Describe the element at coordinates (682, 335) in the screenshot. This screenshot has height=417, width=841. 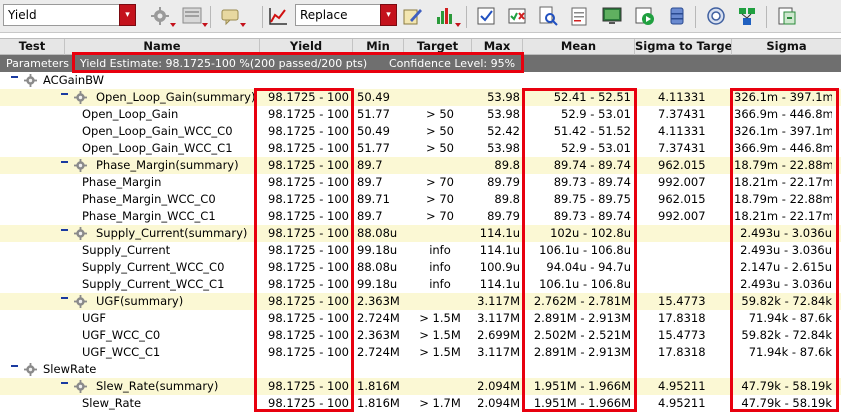
I see `sigma-to-target-cell: 15.4773` at that location.